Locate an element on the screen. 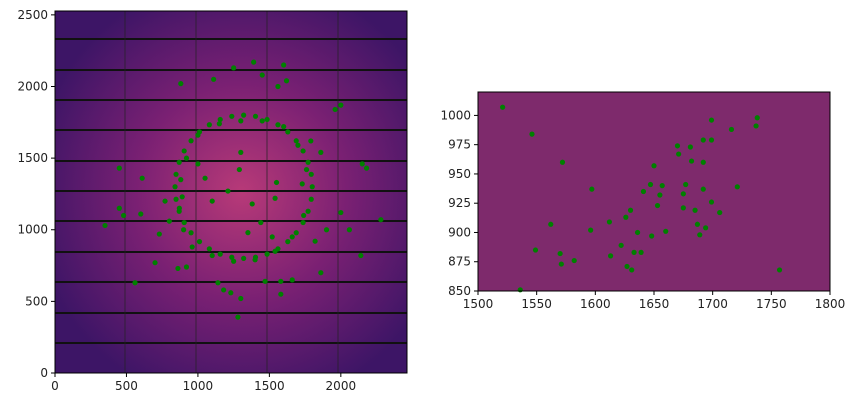 This screenshot has height=406, width=857. y-tick-label: 1000 is located at coordinates (32, 230).